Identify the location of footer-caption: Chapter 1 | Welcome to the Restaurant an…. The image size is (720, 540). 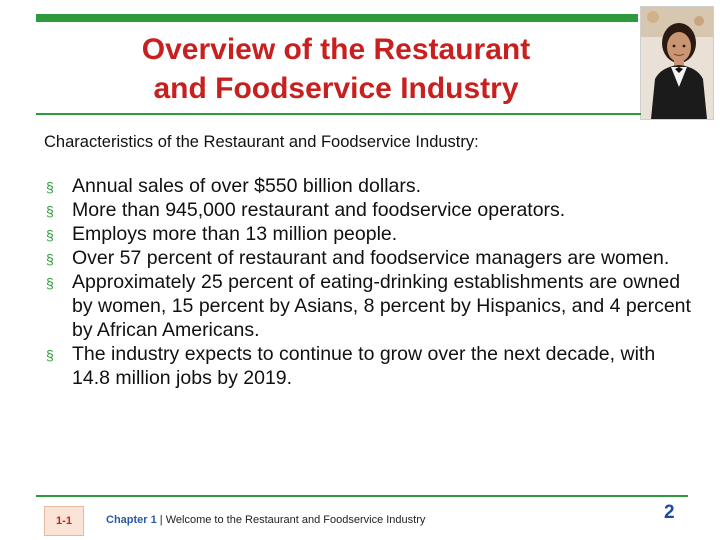
(265, 520).